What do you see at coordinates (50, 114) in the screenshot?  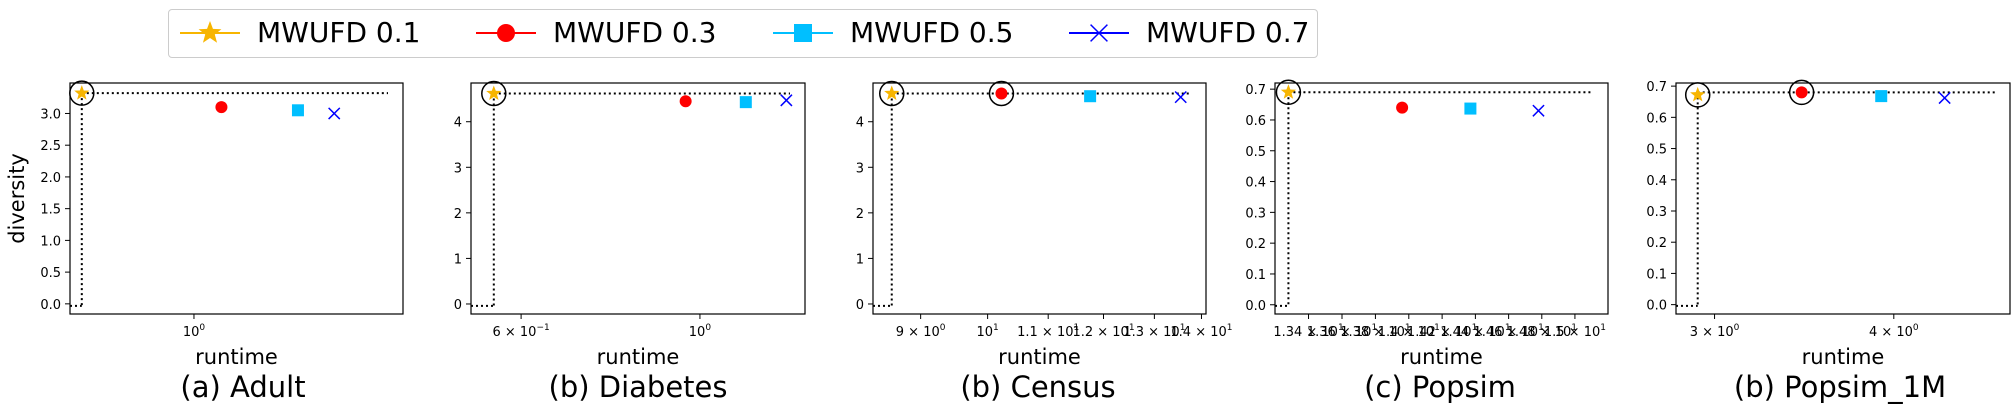 I see `y-tick-label: 3.0` at bounding box center [50, 114].